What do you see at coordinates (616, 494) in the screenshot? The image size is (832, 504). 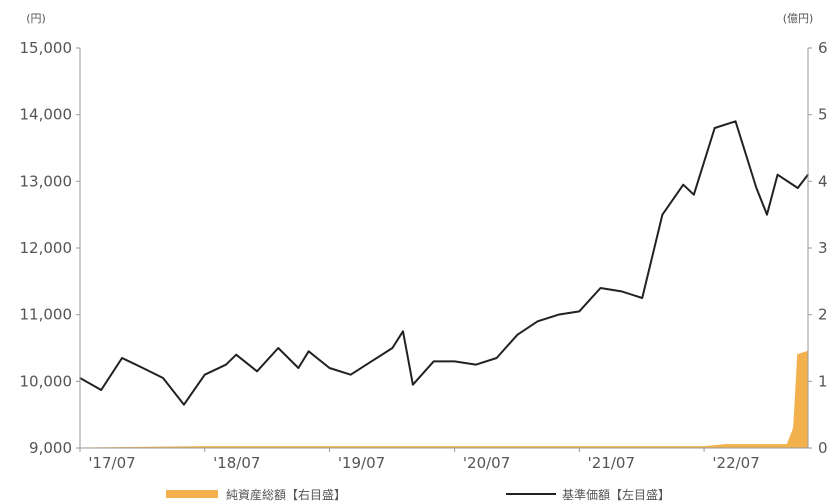 I see `legend-label-nav: 基準価額【左目盛】` at bounding box center [616, 494].